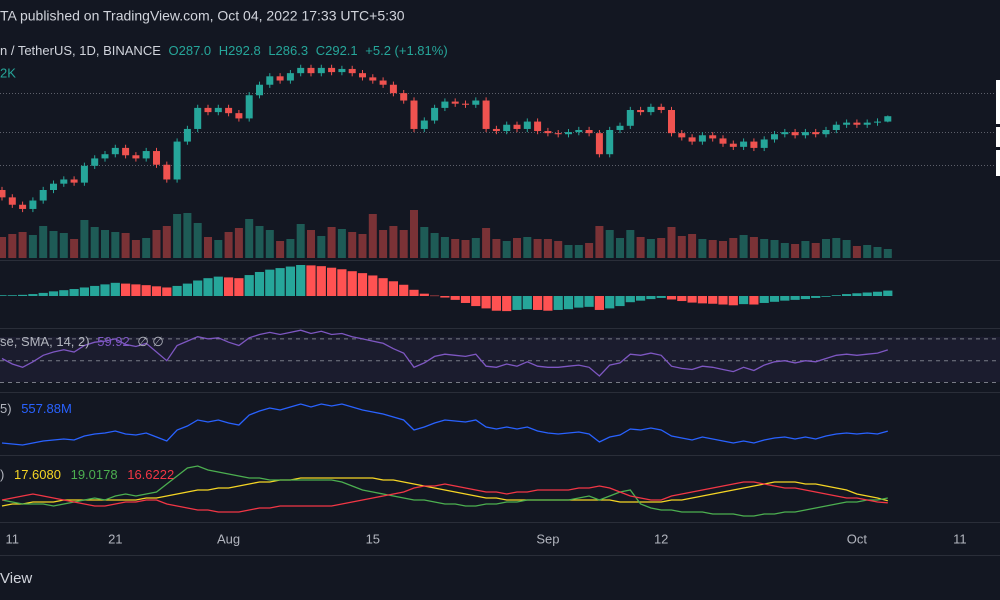 The image size is (1000, 600). I want to click on x-tick-label: Aug, so click(228, 538).